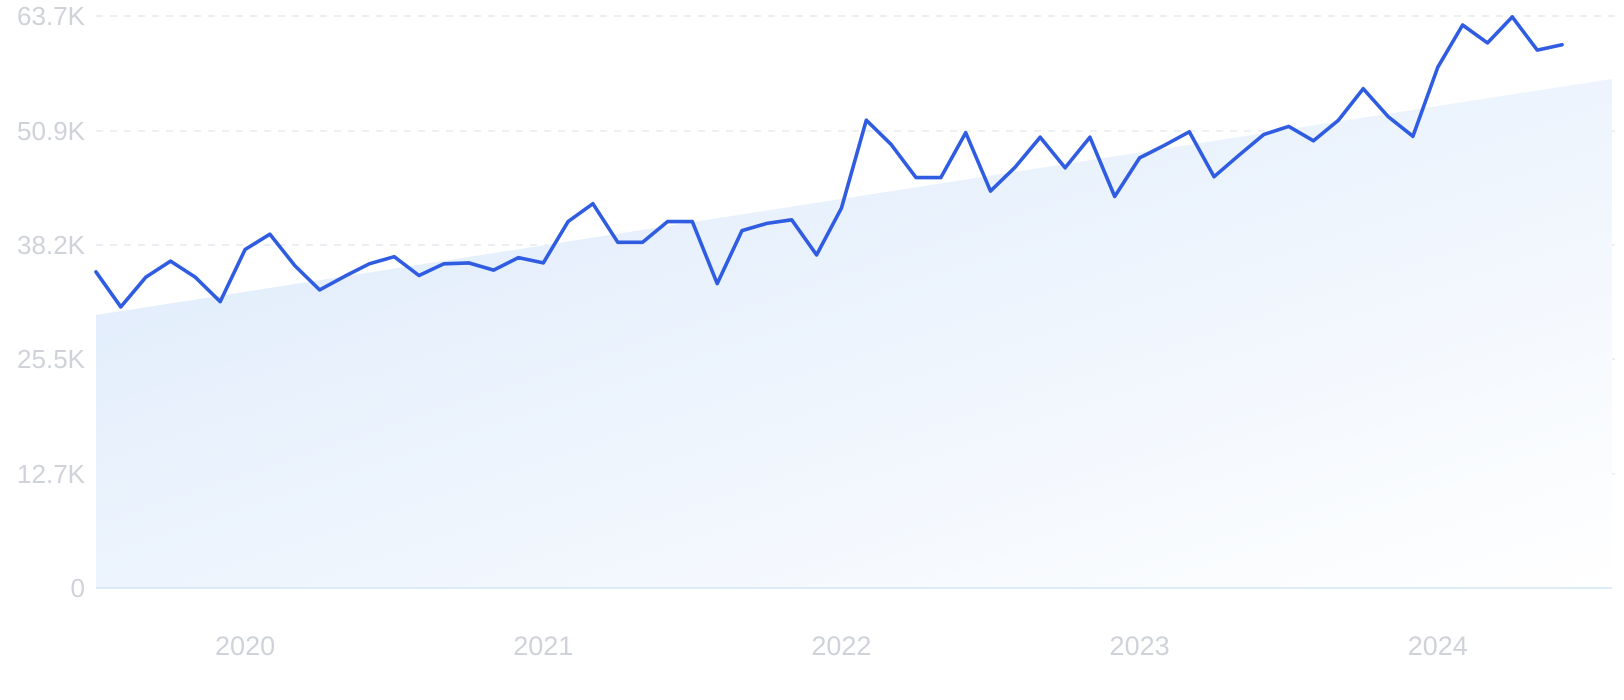 The height and width of the screenshot is (700, 1624). What do you see at coordinates (51, 245) in the screenshot?
I see `y-tick-label: 38.2K` at bounding box center [51, 245].